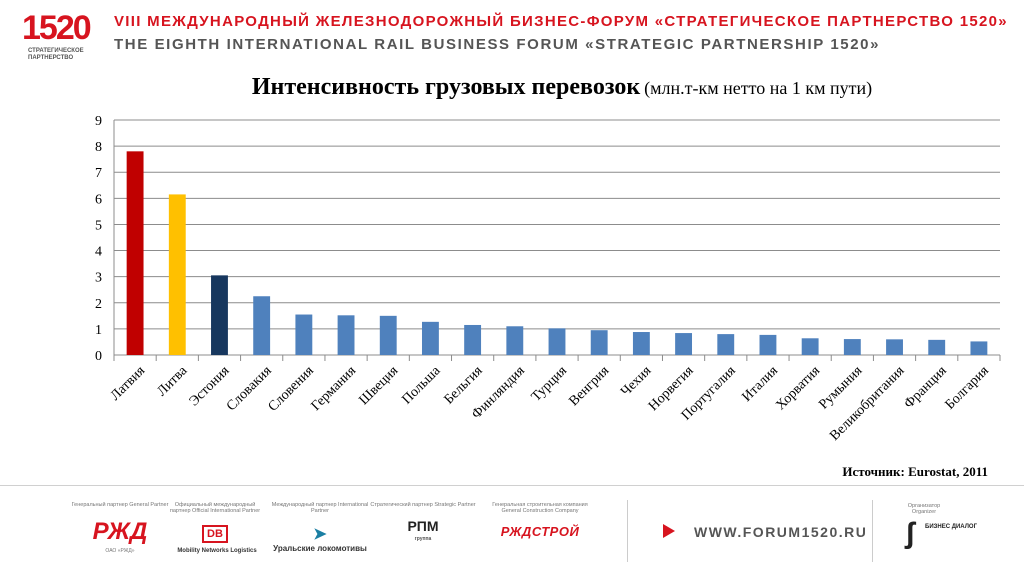 The width and height of the screenshot is (1024, 577). I want to click on chart-title-unit: (млн.т-км нетто на 1 км пути), so click(758, 88).